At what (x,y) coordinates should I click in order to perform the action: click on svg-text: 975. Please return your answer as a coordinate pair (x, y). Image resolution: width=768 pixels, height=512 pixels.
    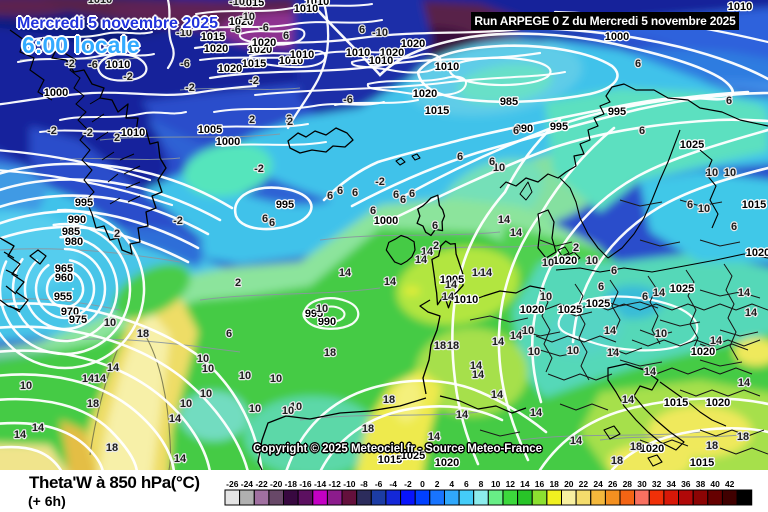
    Looking at the image, I should click on (78, 320).